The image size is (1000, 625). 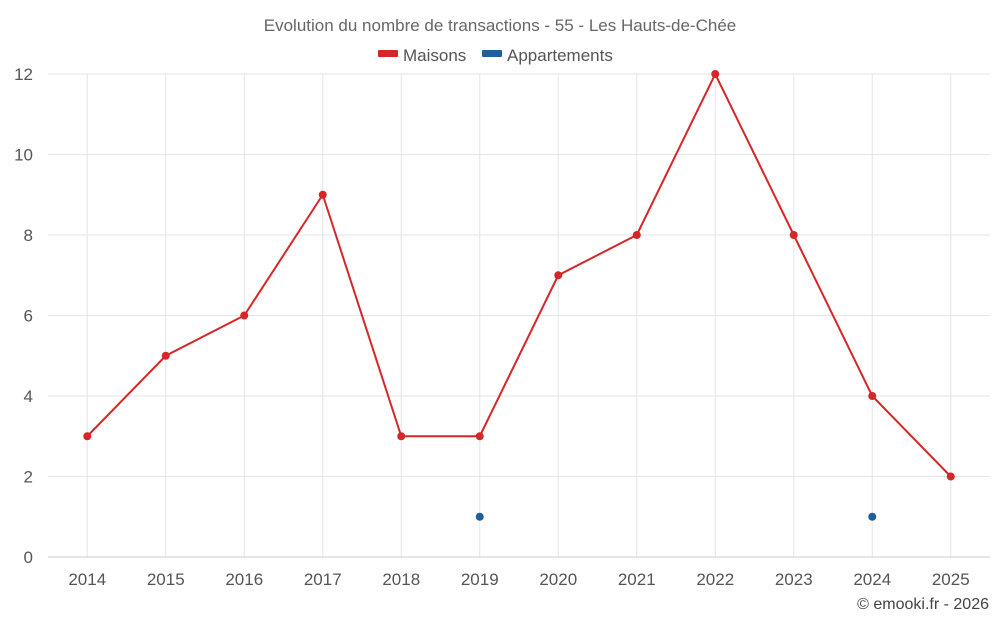 I want to click on x-tick-label: 2017, so click(x=323, y=579).